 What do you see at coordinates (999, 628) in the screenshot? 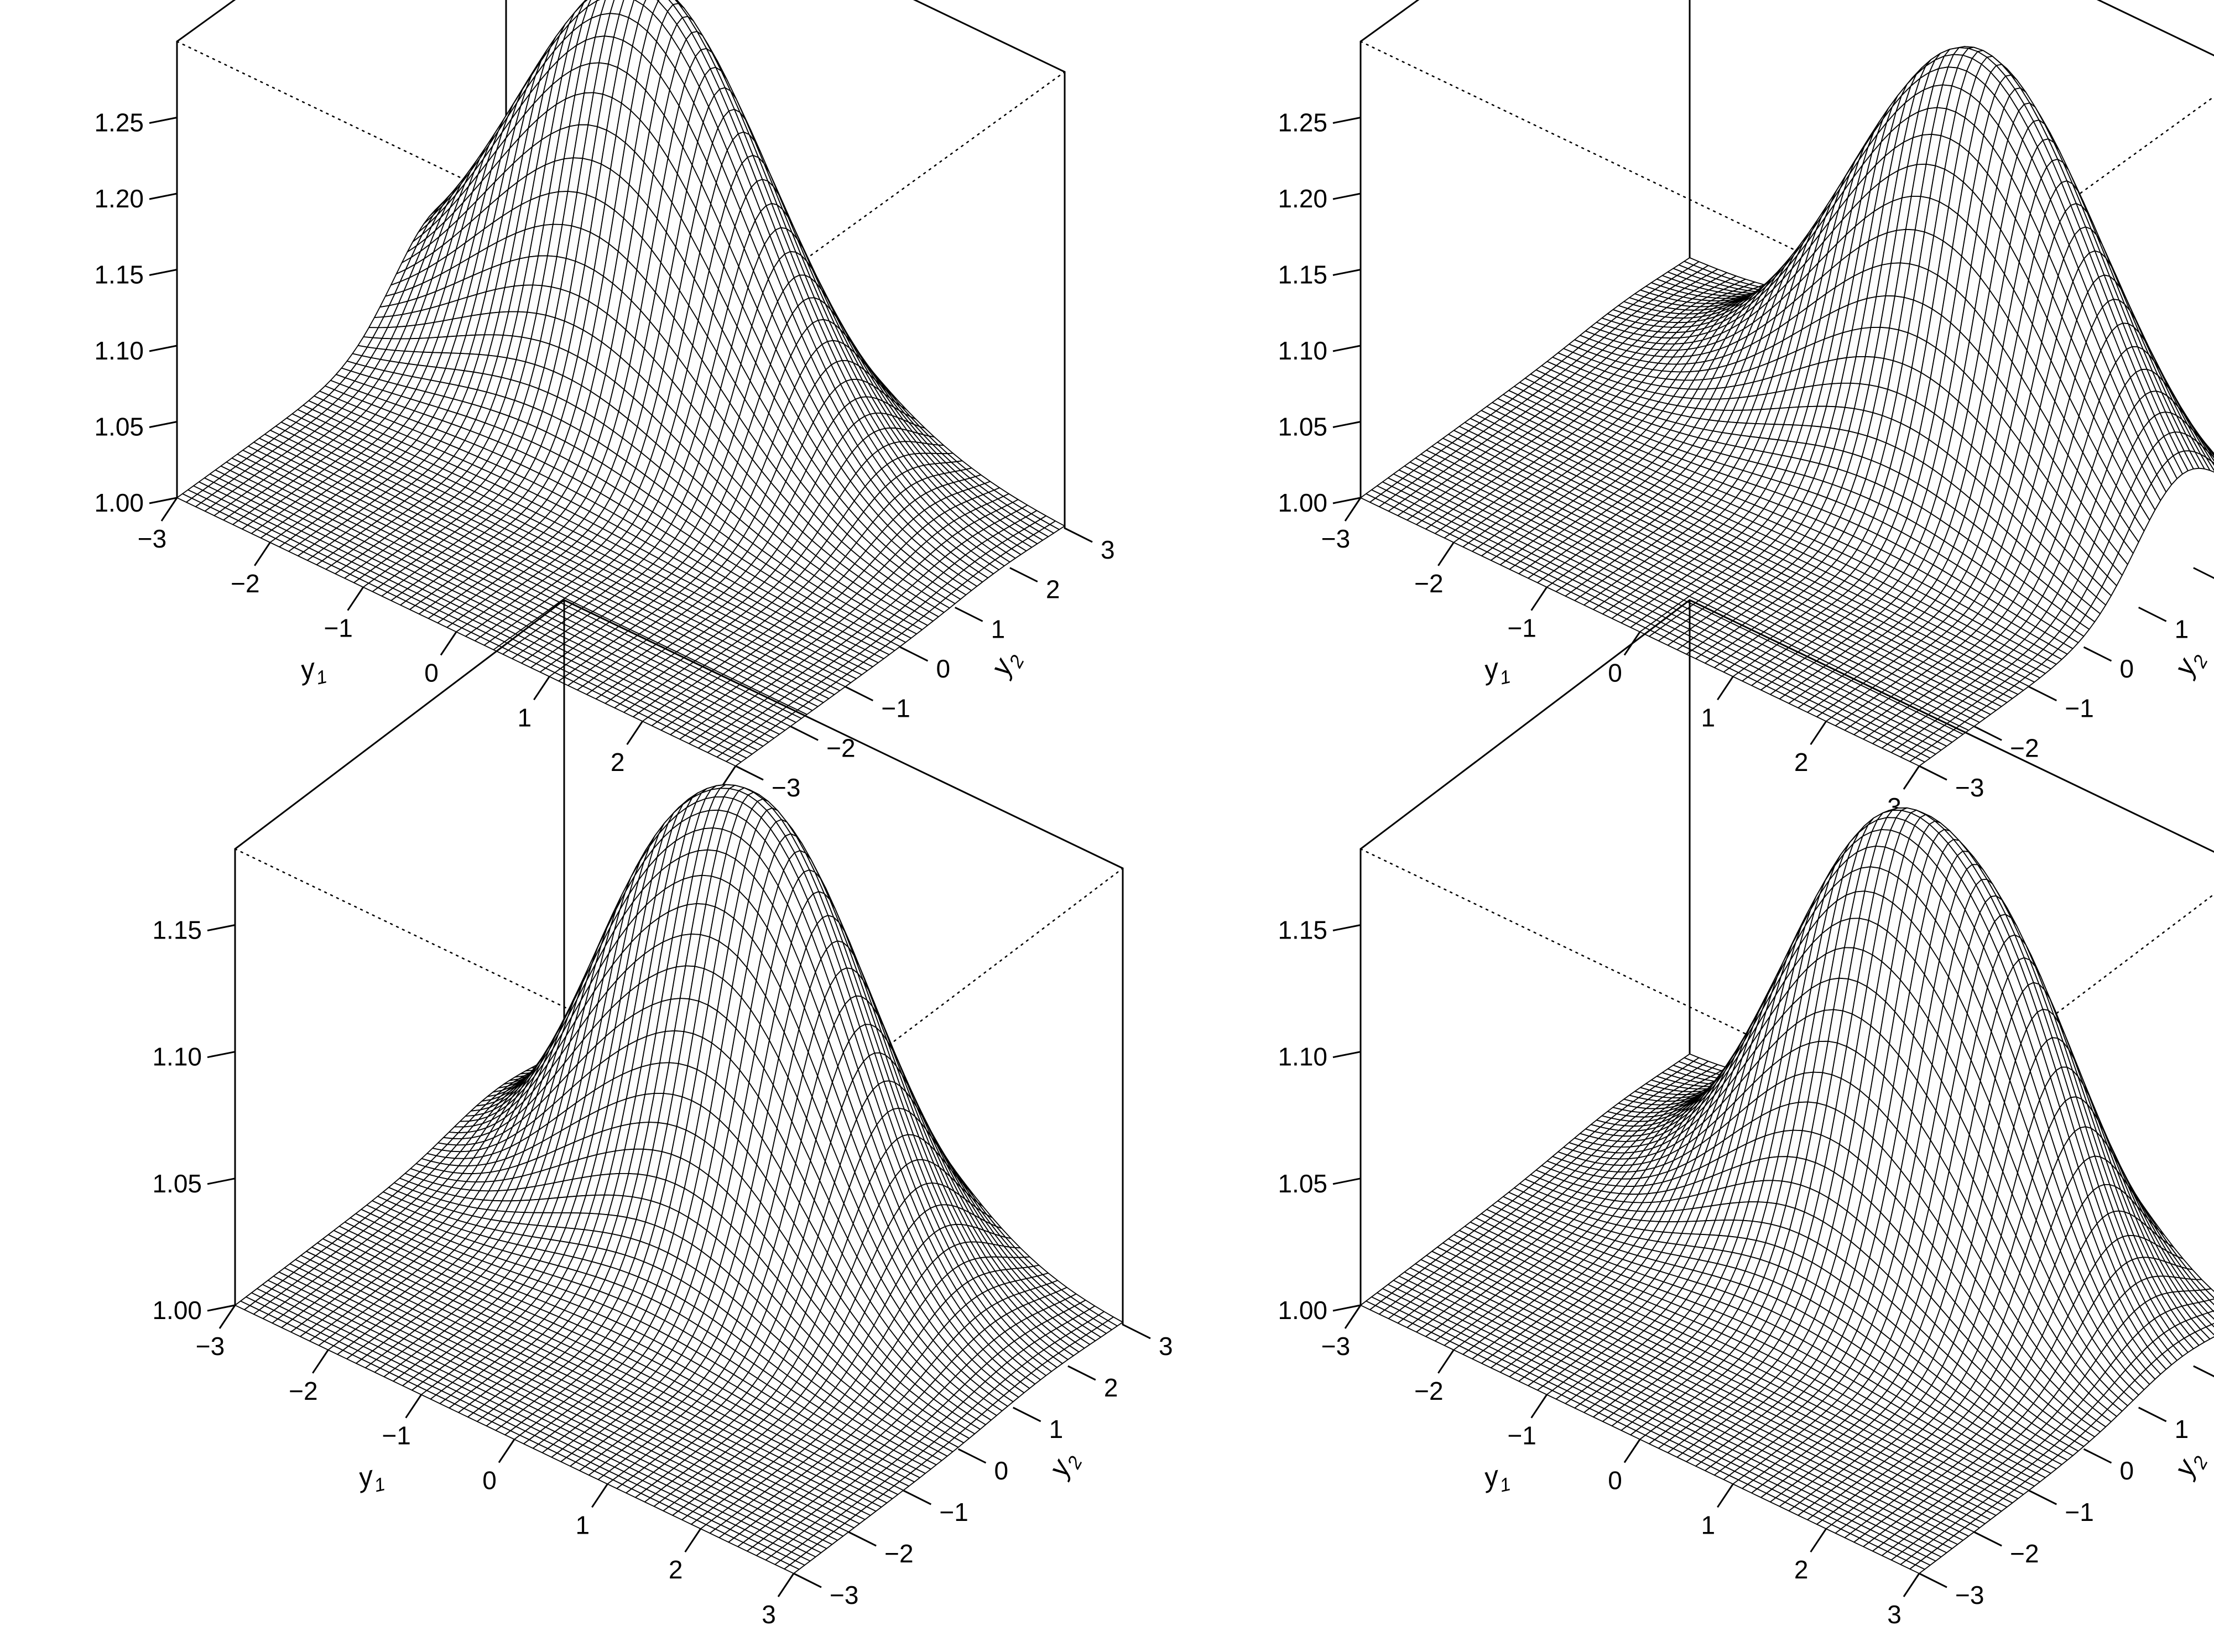
I see `y2-tick-label: 1` at bounding box center [999, 628].